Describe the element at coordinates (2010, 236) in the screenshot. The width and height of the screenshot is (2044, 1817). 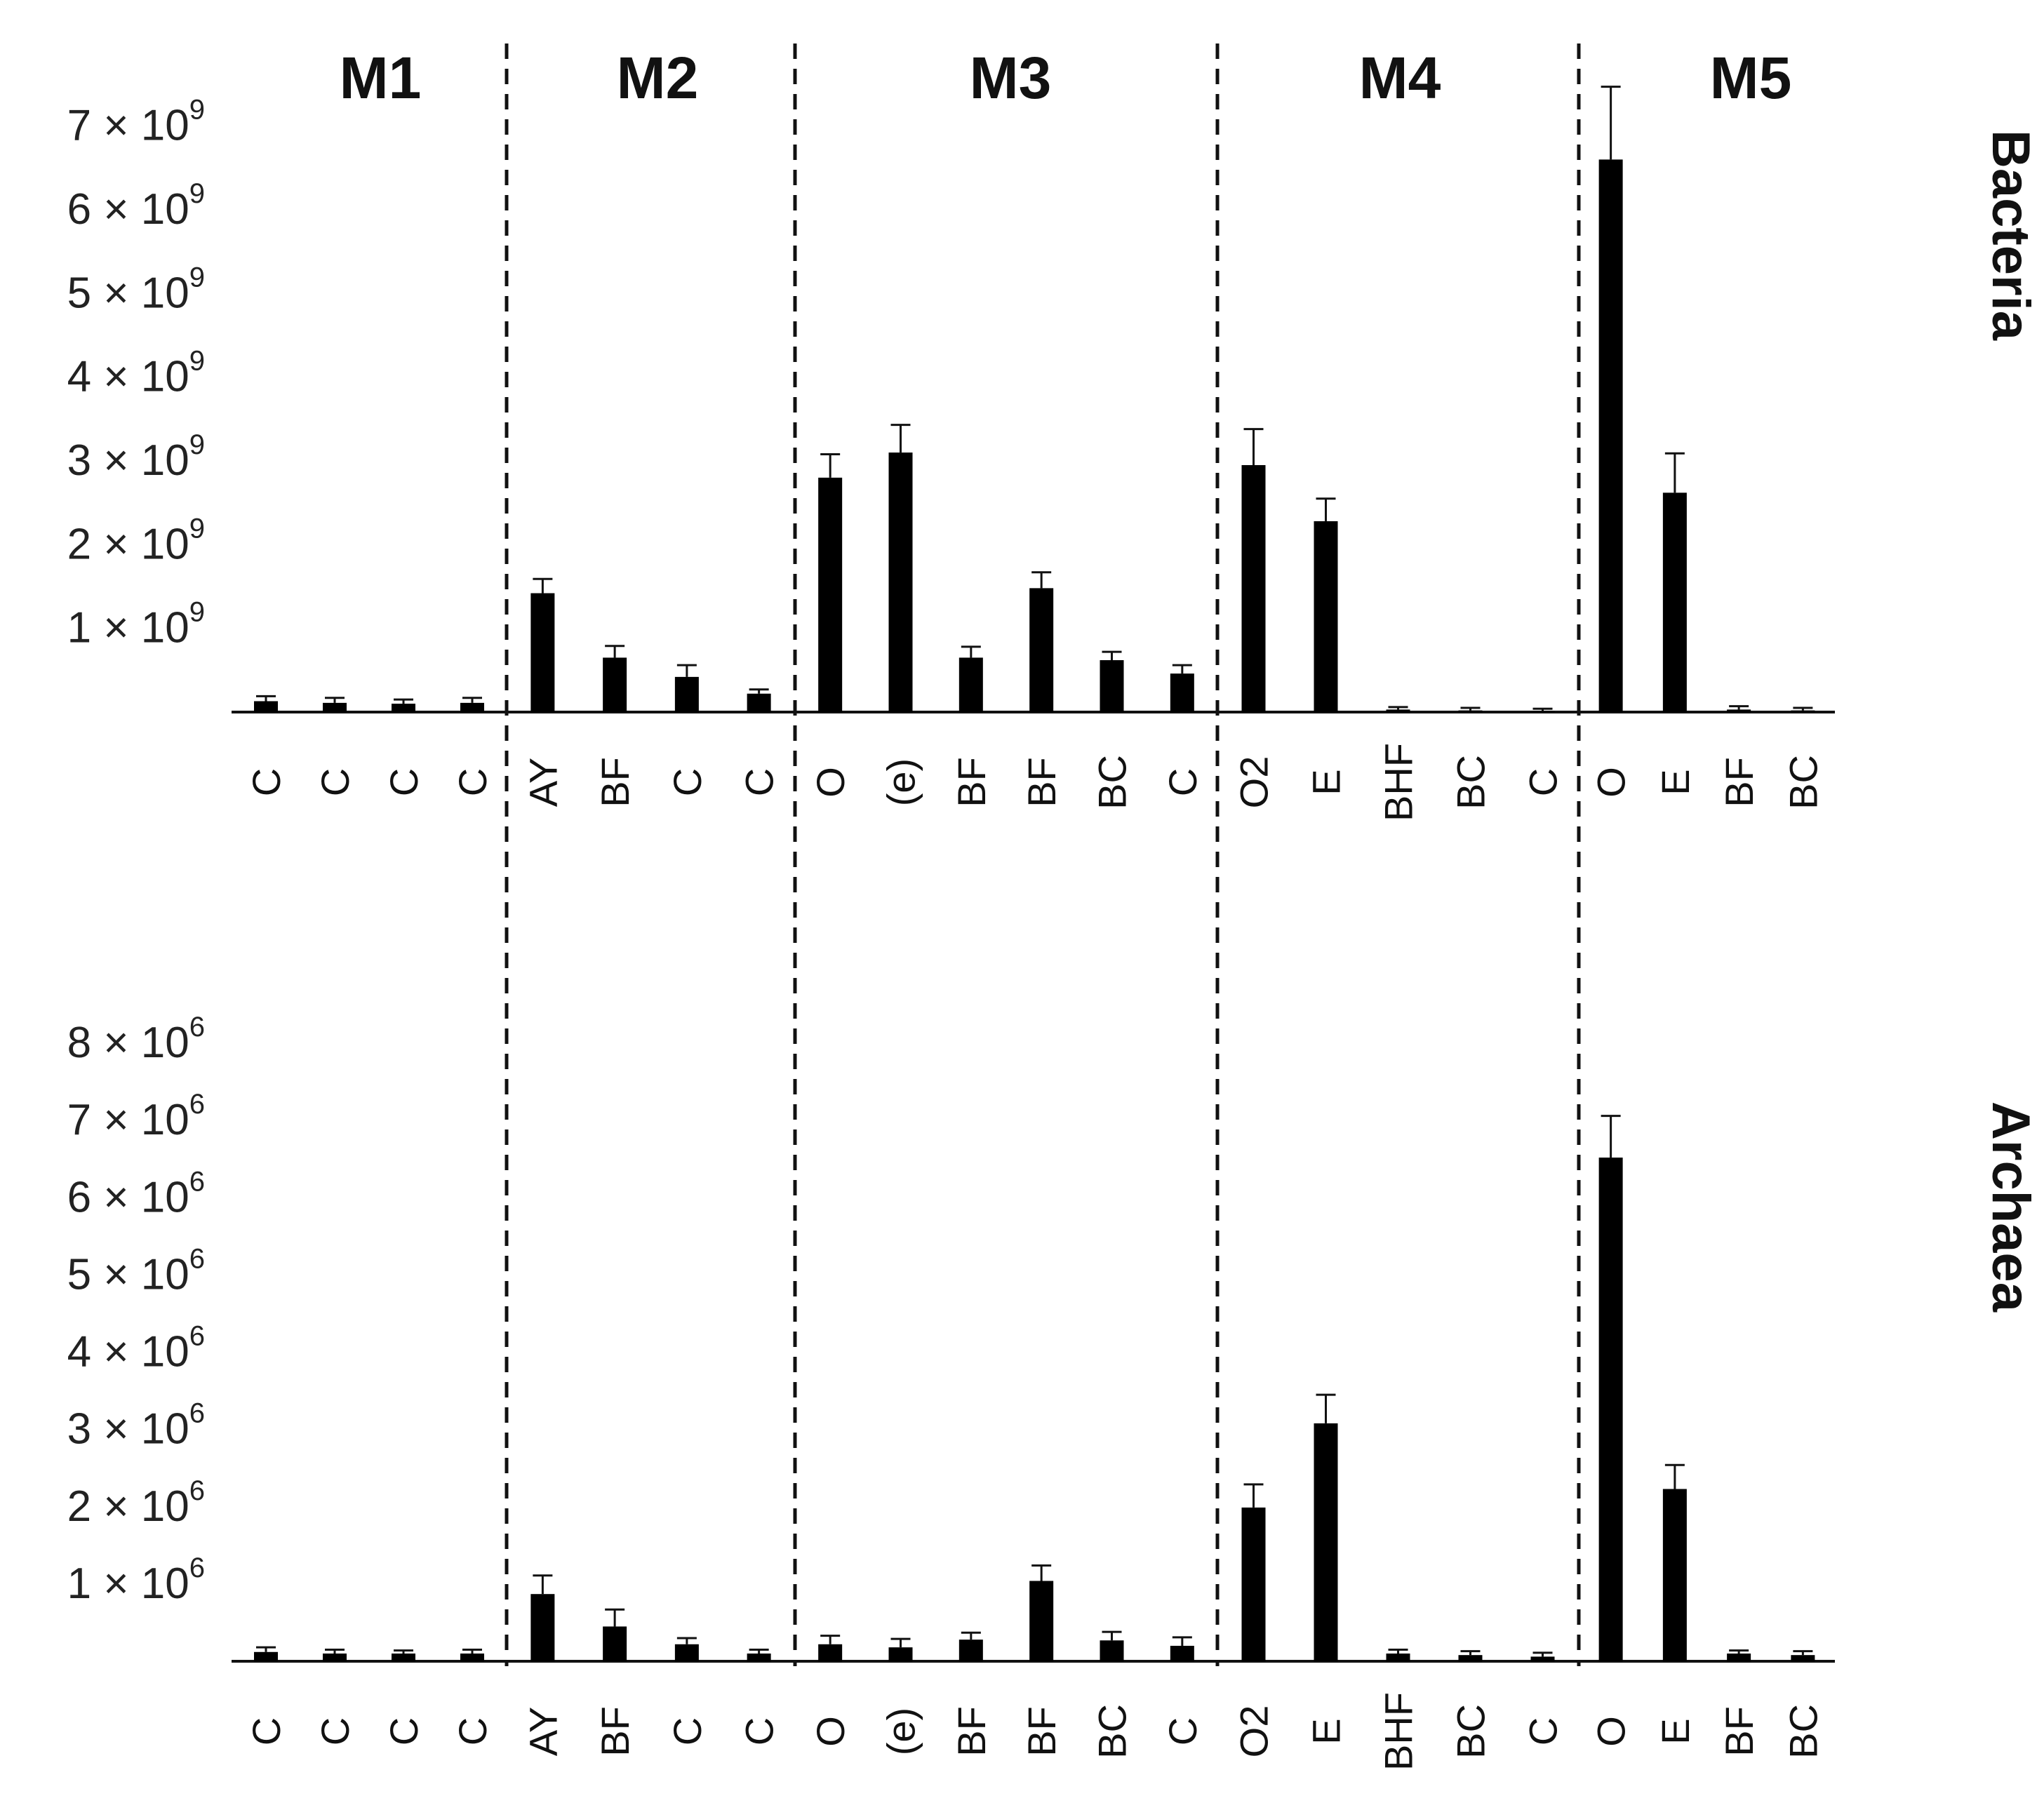
I see `panel-label-bacteria: Bacteria` at that location.